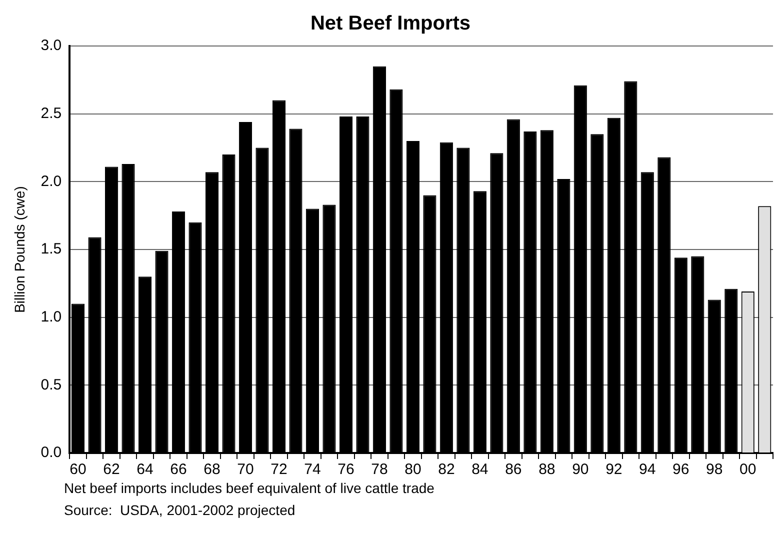 The height and width of the screenshot is (533, 775). I want to click on x-tick-label: 96, so click(681, 469).